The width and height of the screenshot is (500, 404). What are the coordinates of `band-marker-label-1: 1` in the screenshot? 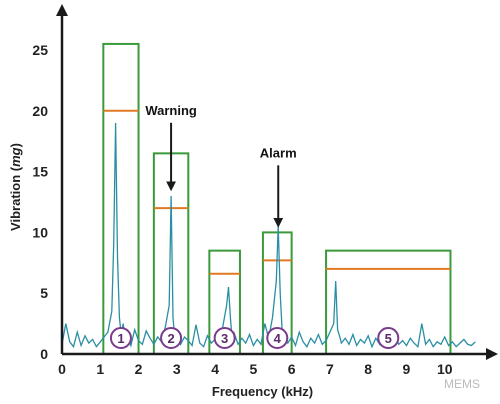 It's located at (120, 338).